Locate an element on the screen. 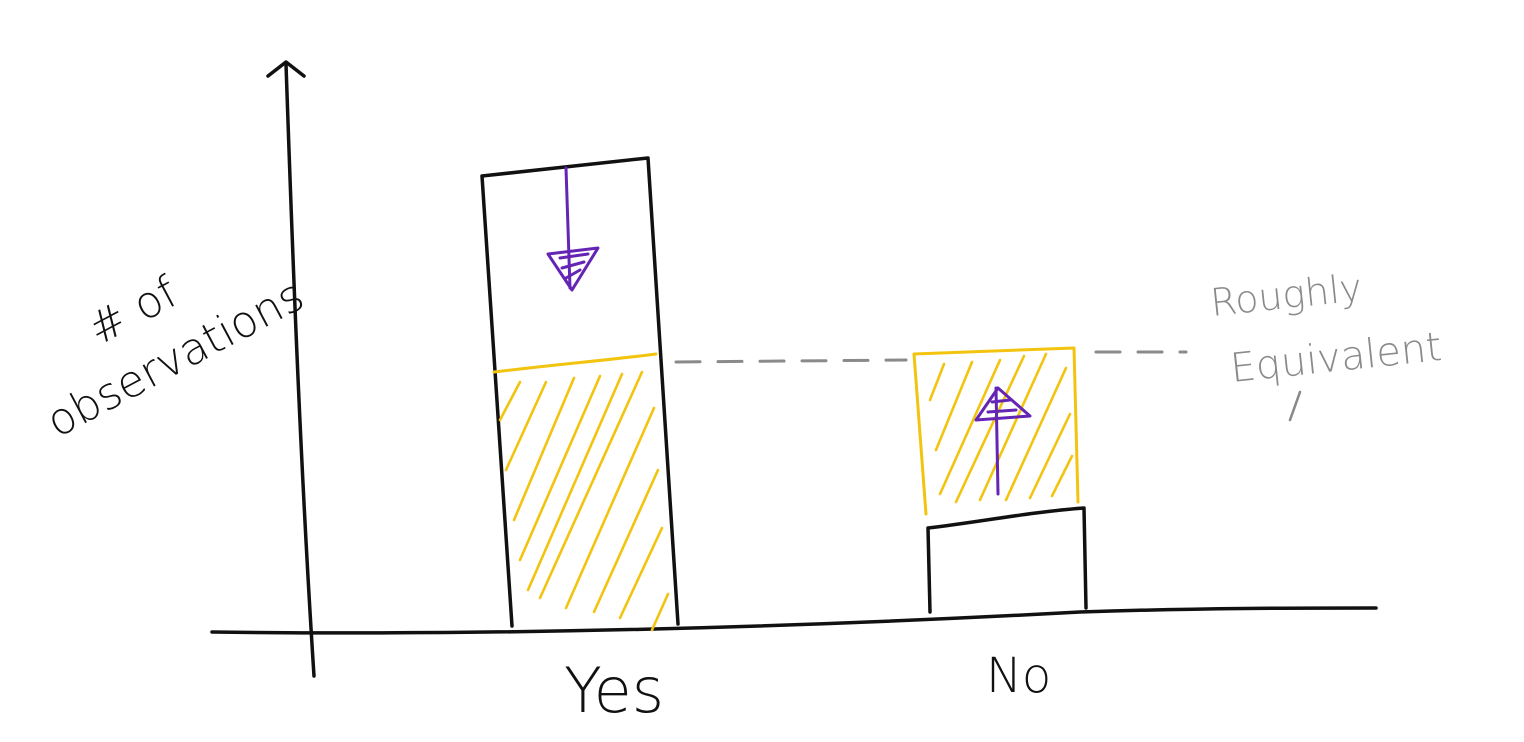  bar-yes-yellow-top-edge is located at coordinates (575, 363).